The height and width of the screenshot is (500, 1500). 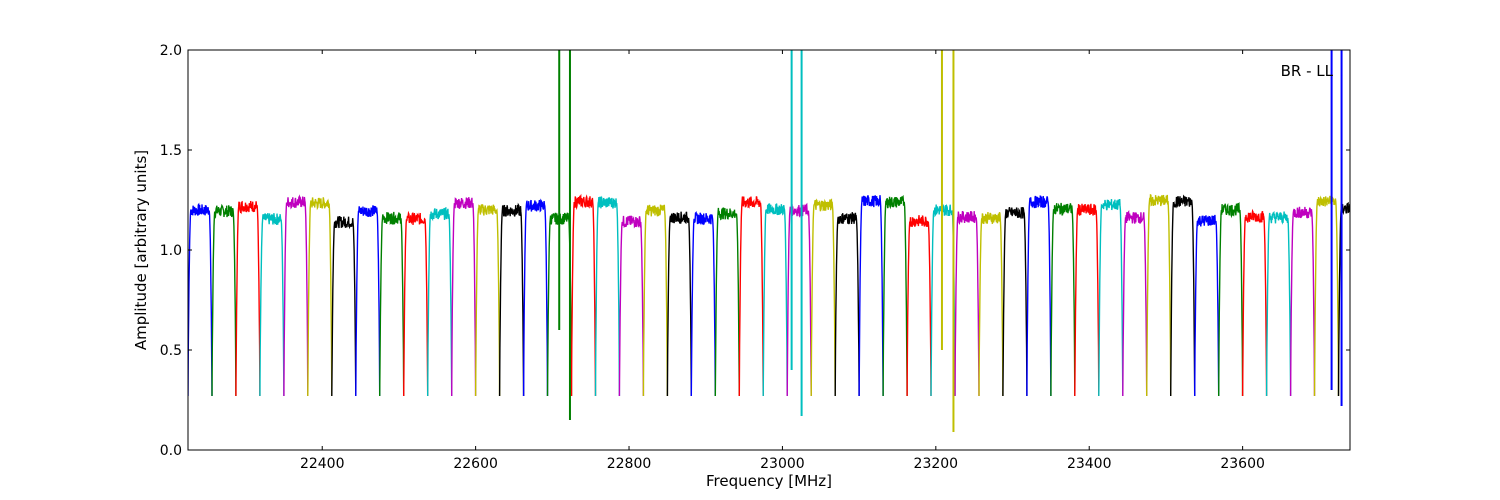 What do you see at coordinates (629, 464) in the screenshot?
I see `x-tick-label: 22800` at bounding box center [629, 464].